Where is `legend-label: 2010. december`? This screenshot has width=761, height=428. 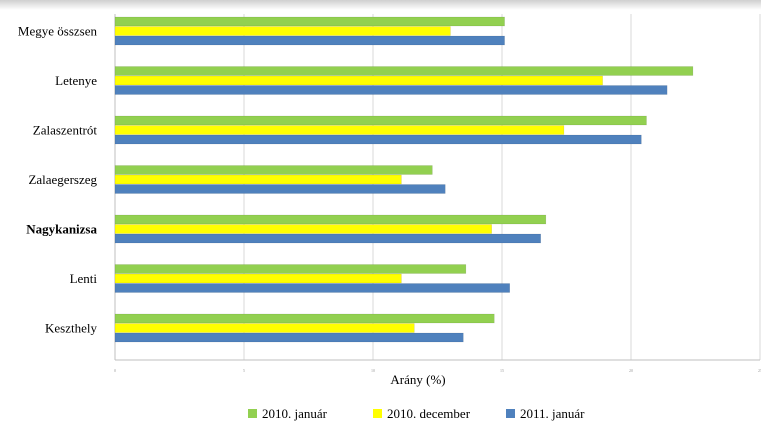 legend-label: 2010. december is located at coordinates (429, 413).